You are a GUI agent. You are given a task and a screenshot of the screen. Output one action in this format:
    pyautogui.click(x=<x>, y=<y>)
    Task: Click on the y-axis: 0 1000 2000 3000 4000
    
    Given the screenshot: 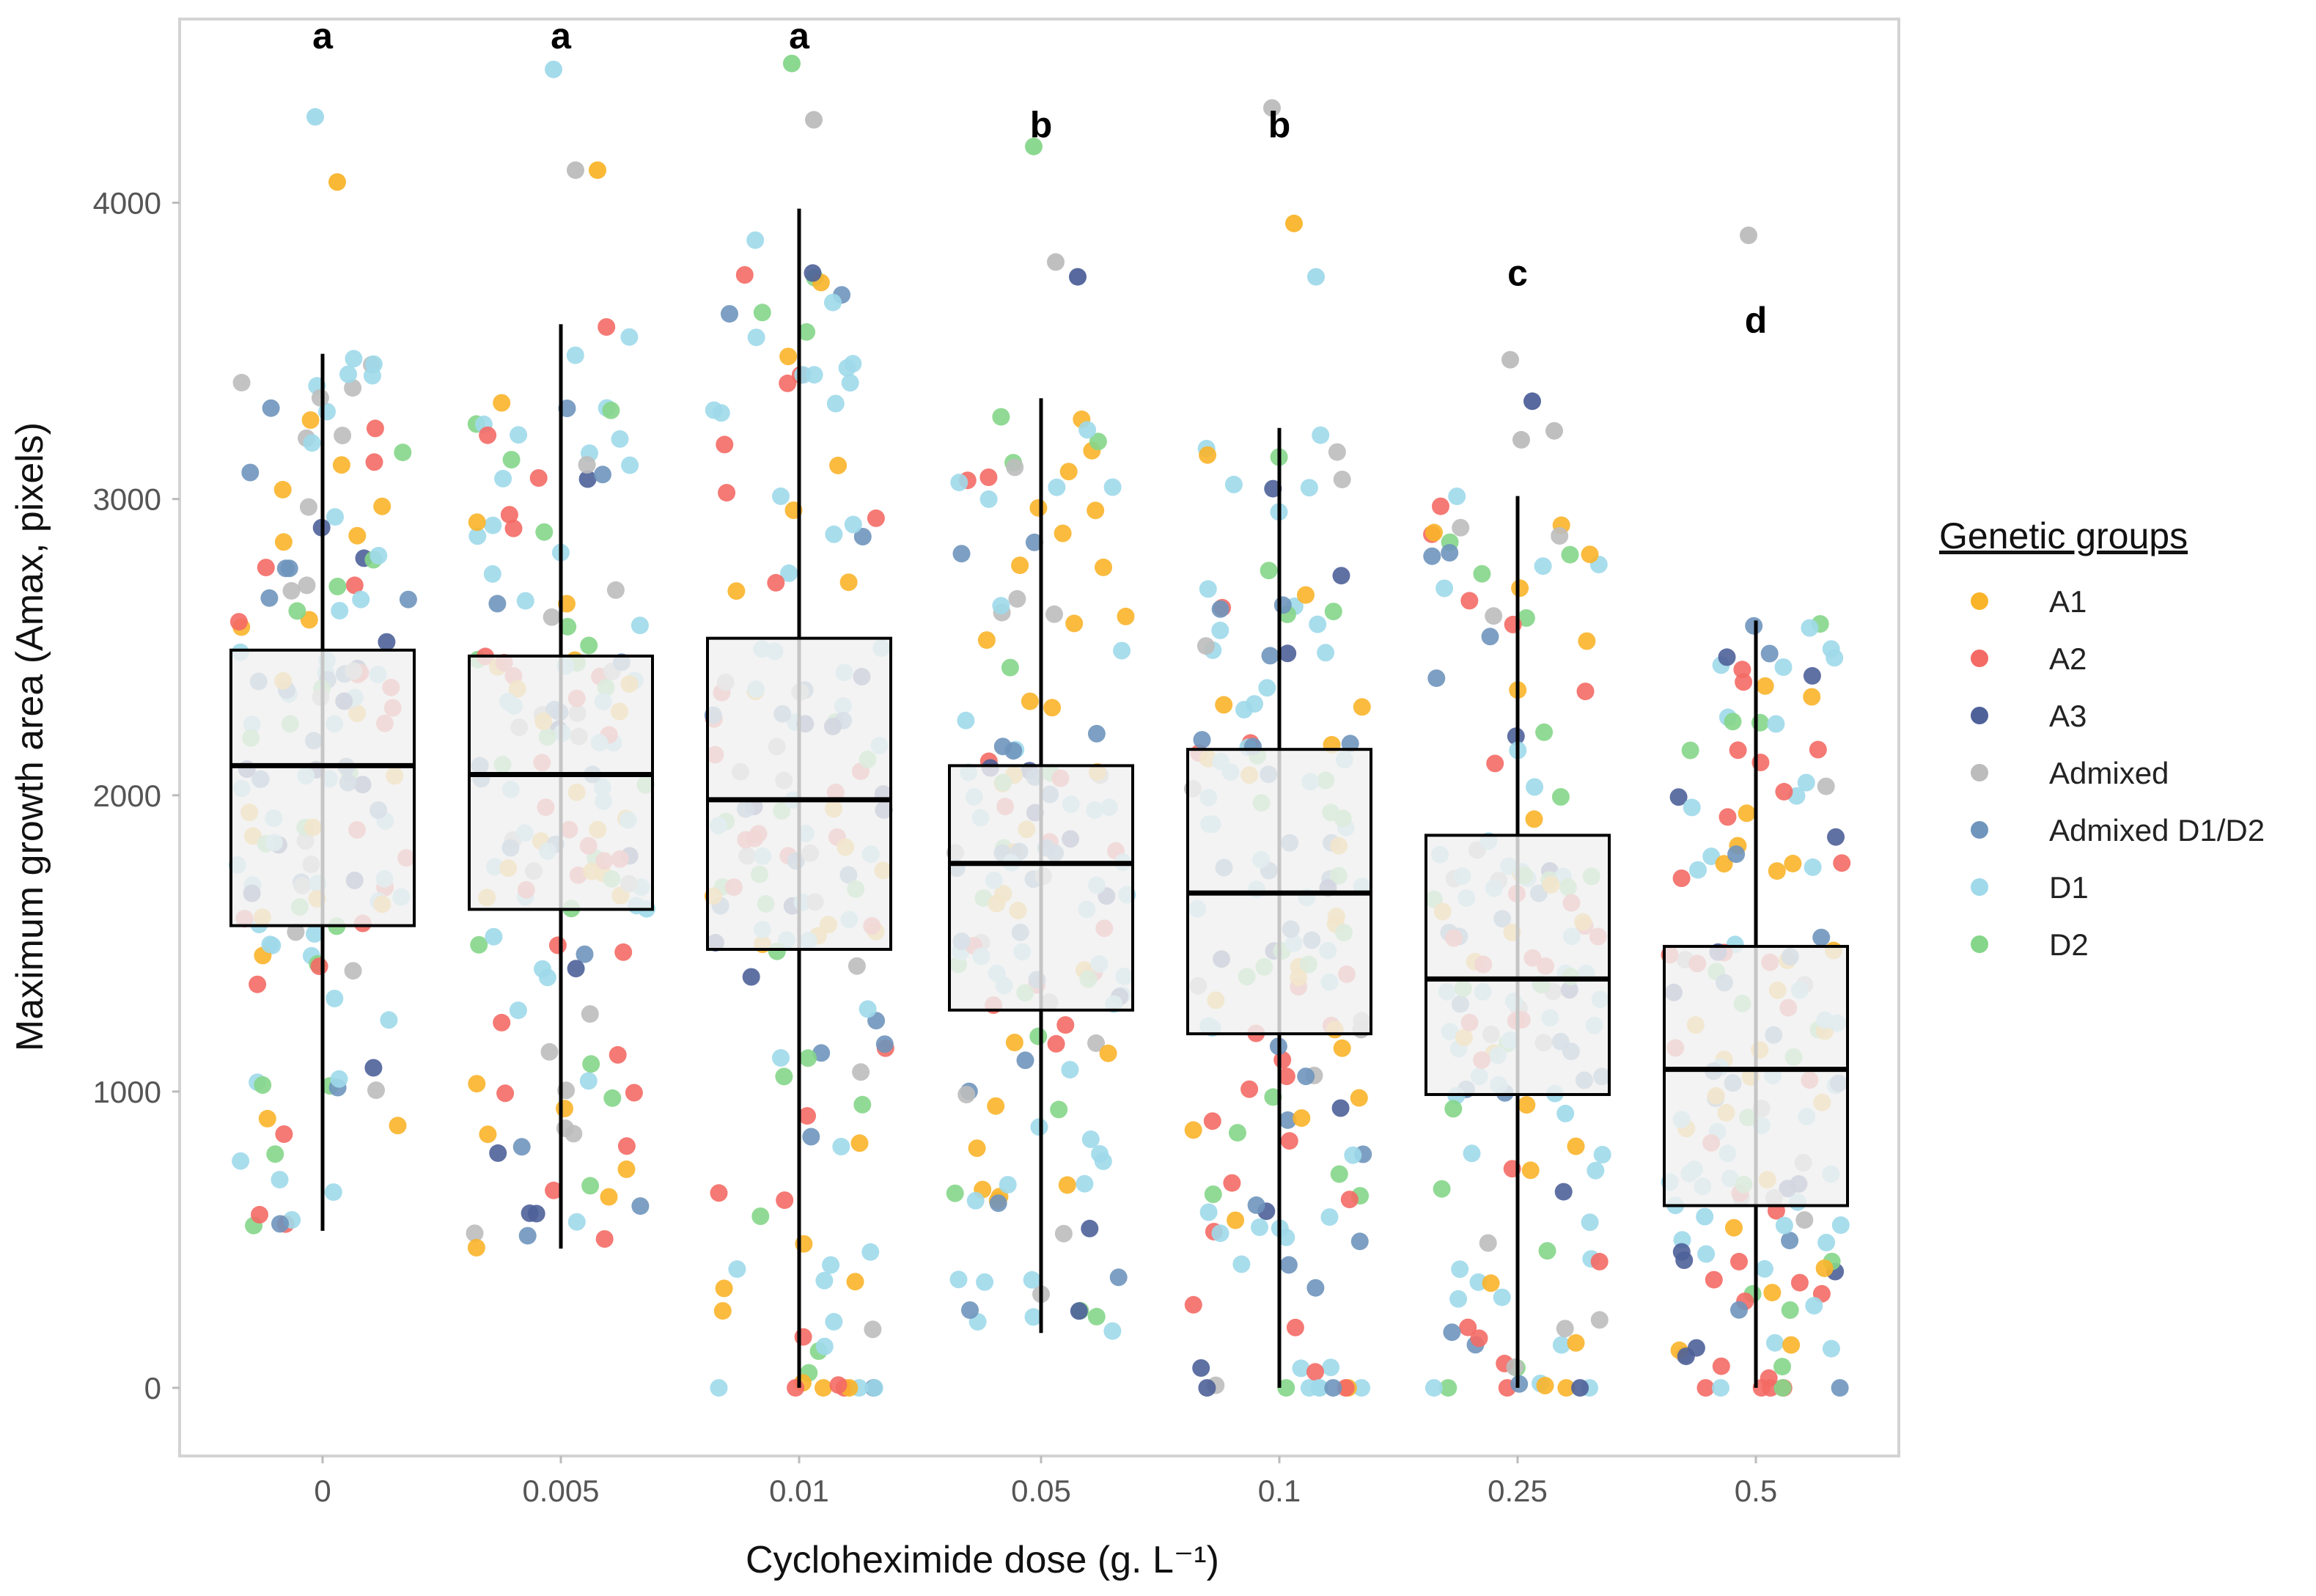 What is the action you would take?
    pyautogui.click(x=136, y=795)
    